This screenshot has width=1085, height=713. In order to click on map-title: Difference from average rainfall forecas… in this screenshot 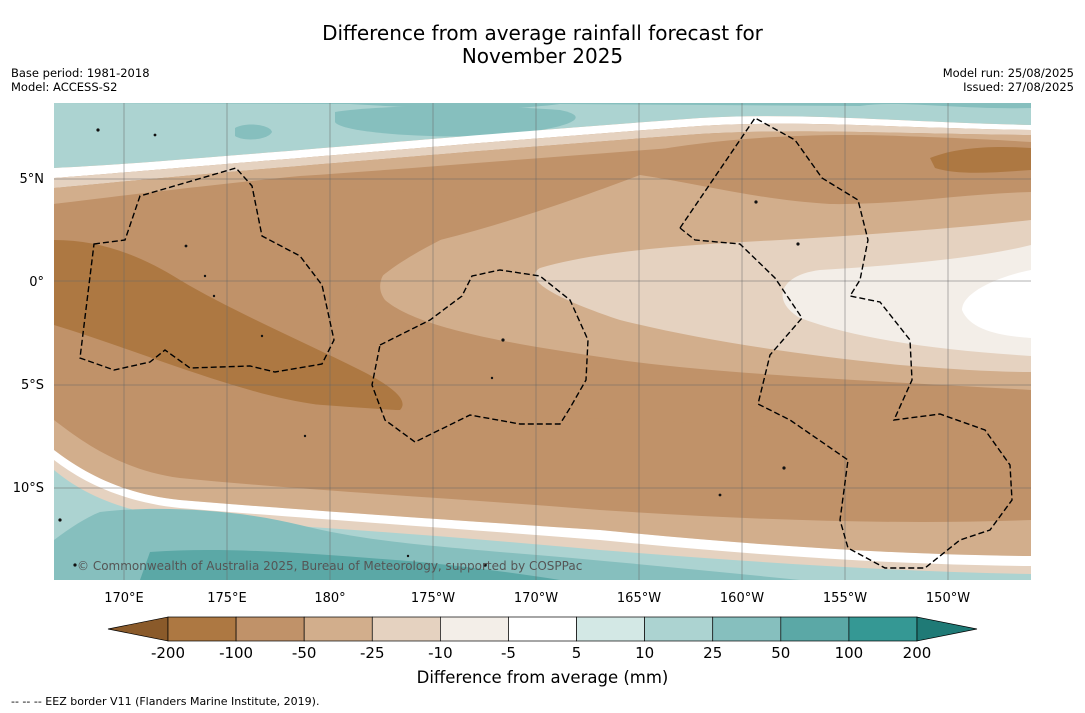, I will do `click(542, 45)`.